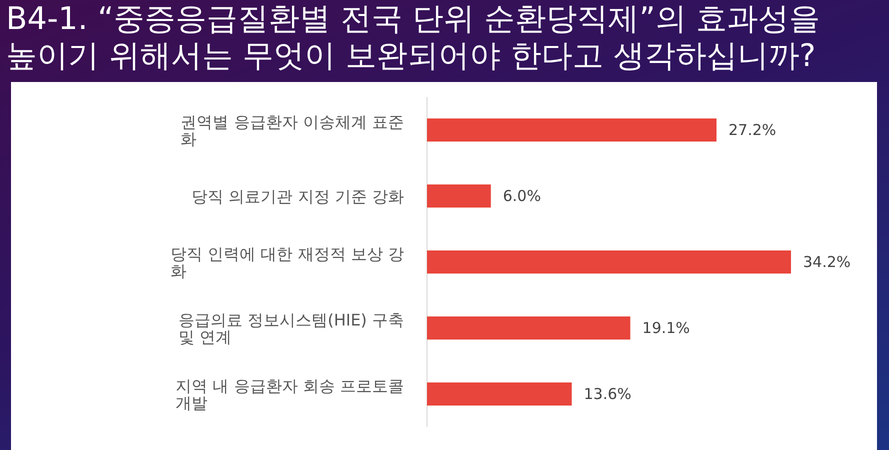 This screenshot has height=450, width=889. I want to click on y-tick-label: 당직 의료기관 지정 기준 강화, so click(298, 196).